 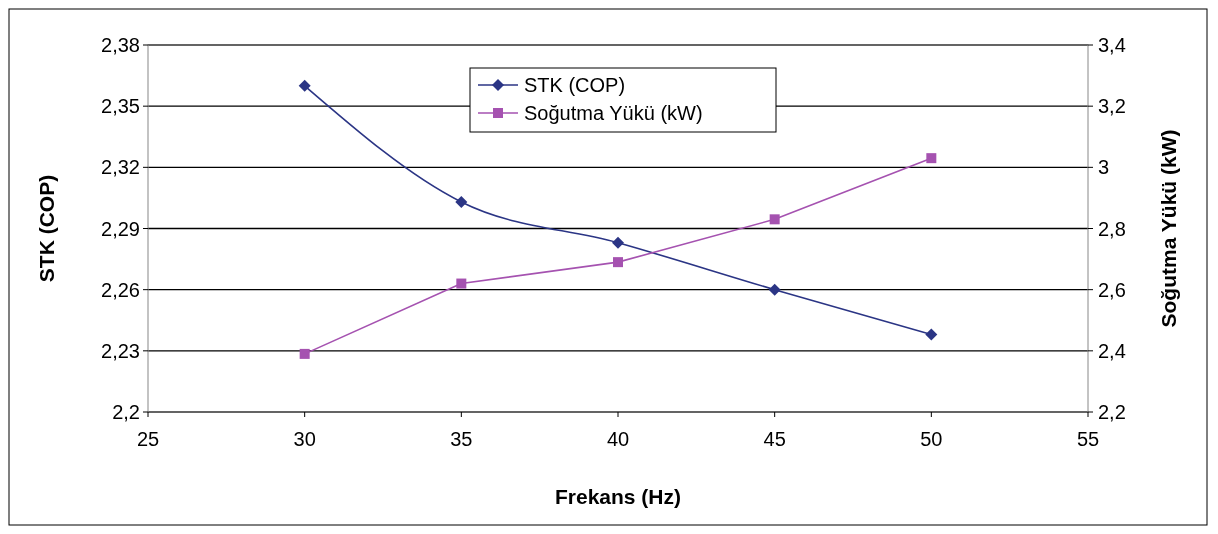 What do you see at coordinates (1104, 167) in the screenshot?
I see `y2-tick-label: 3` at bounding box center [1104, 167].